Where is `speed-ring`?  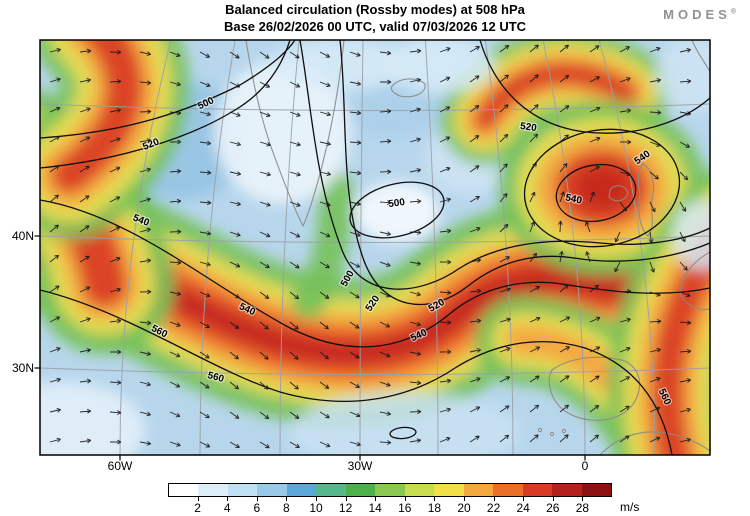
speed-ring is located at coordinates (602, 188).